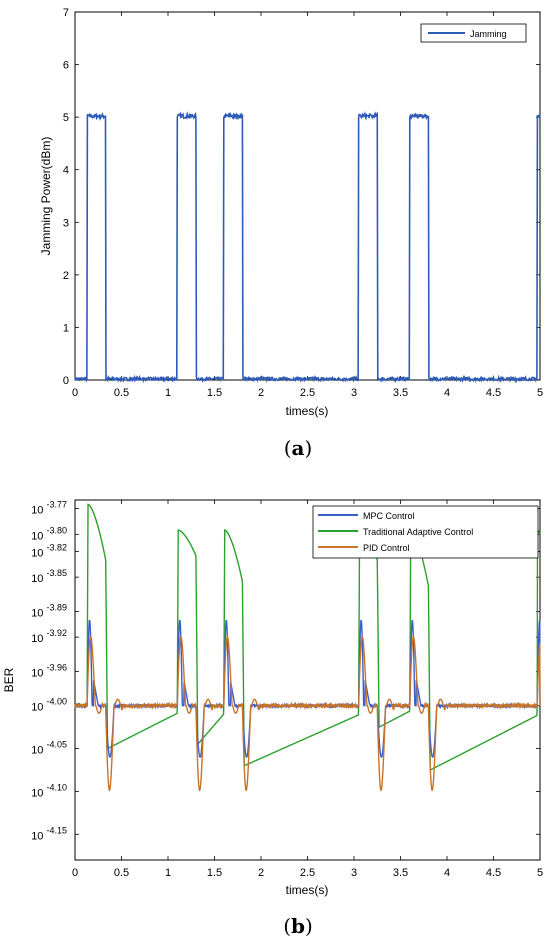  I want to click on chart-b-x-tick-label: 1.5, so click(214, 873).